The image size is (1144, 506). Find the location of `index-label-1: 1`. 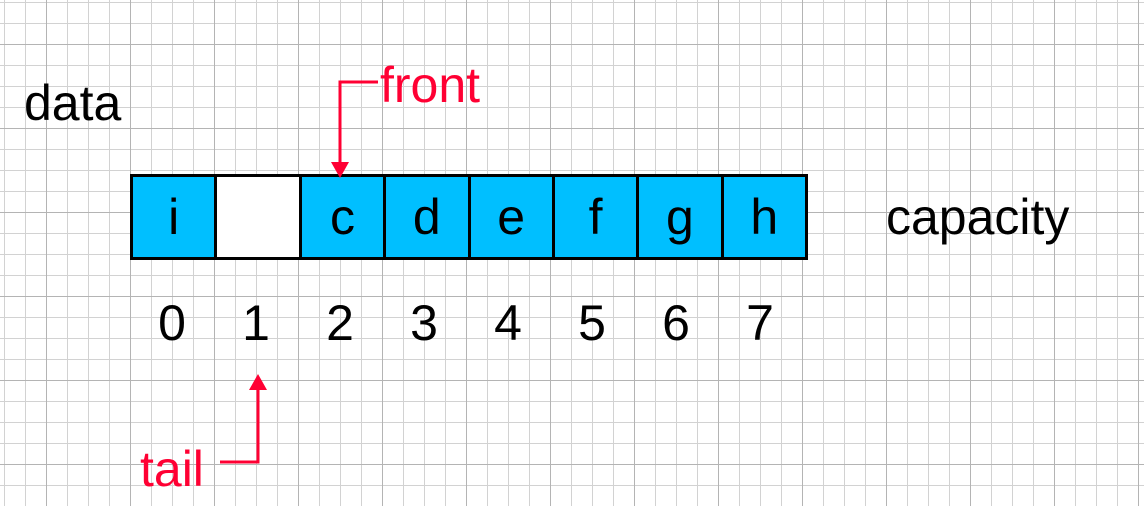

index-label-1: 1 is located at coordinates (256, 323).